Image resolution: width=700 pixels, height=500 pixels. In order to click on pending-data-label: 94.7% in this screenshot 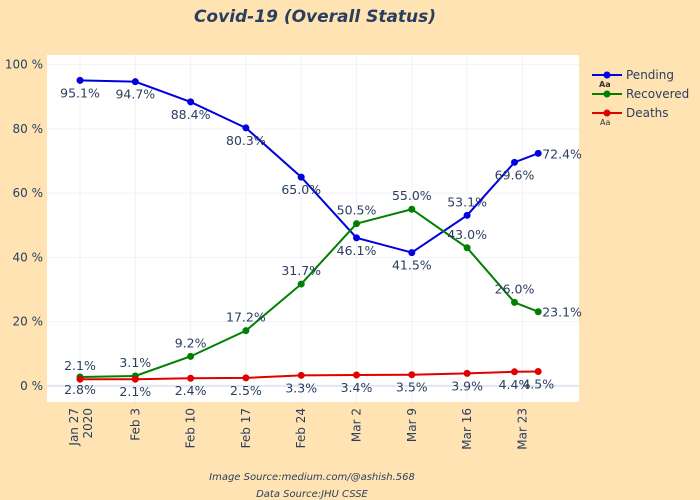, I will do `click(135, 94)`.